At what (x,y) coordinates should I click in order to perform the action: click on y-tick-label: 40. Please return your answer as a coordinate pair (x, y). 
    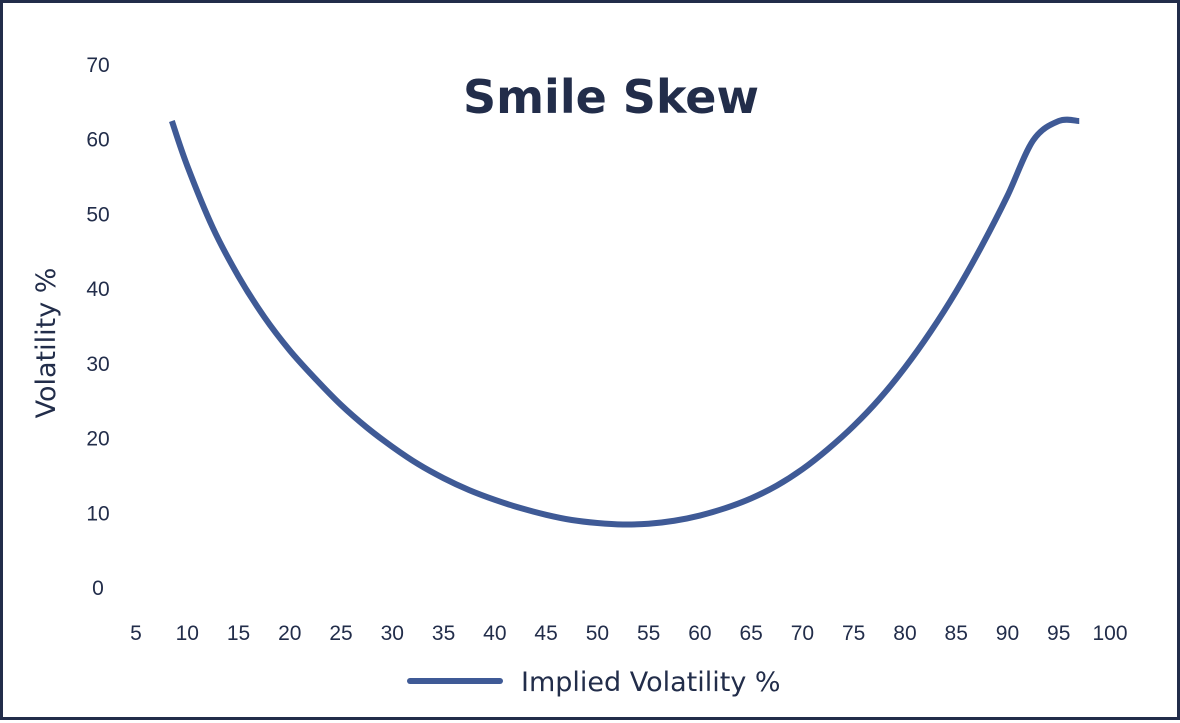
    Looking at the image, I should click on (97, 289).